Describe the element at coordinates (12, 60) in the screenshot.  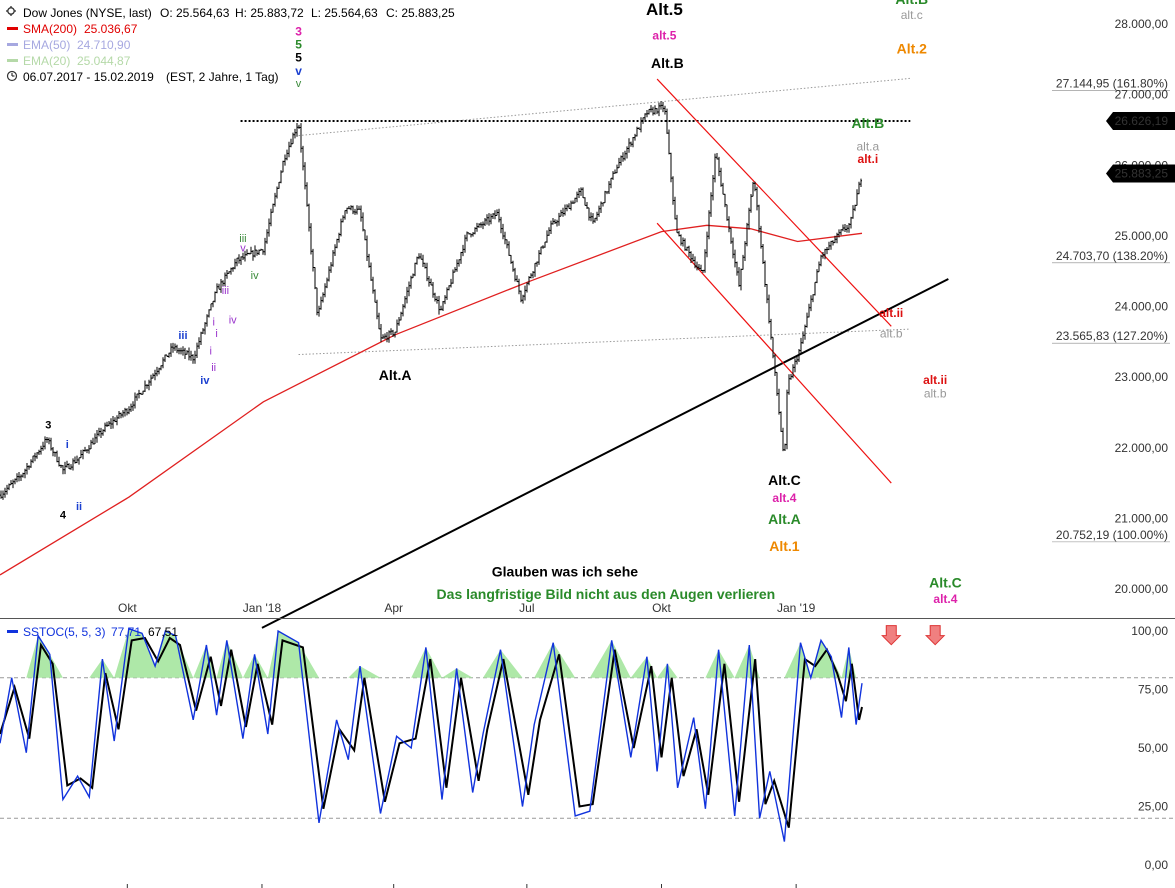
I see `ema20-swatch` at that location.